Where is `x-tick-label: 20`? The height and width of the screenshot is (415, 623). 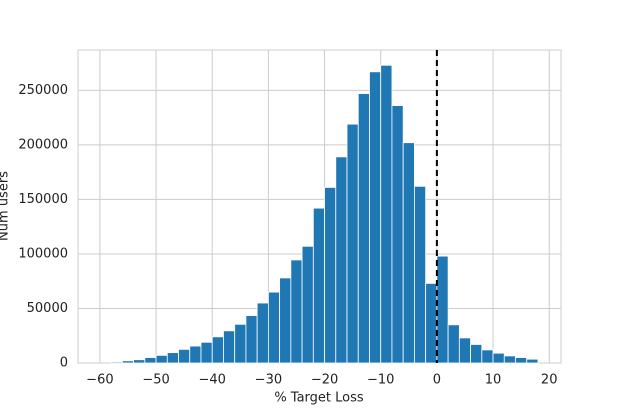 x-tick-label: 20 is located at coordinates (549, 380).